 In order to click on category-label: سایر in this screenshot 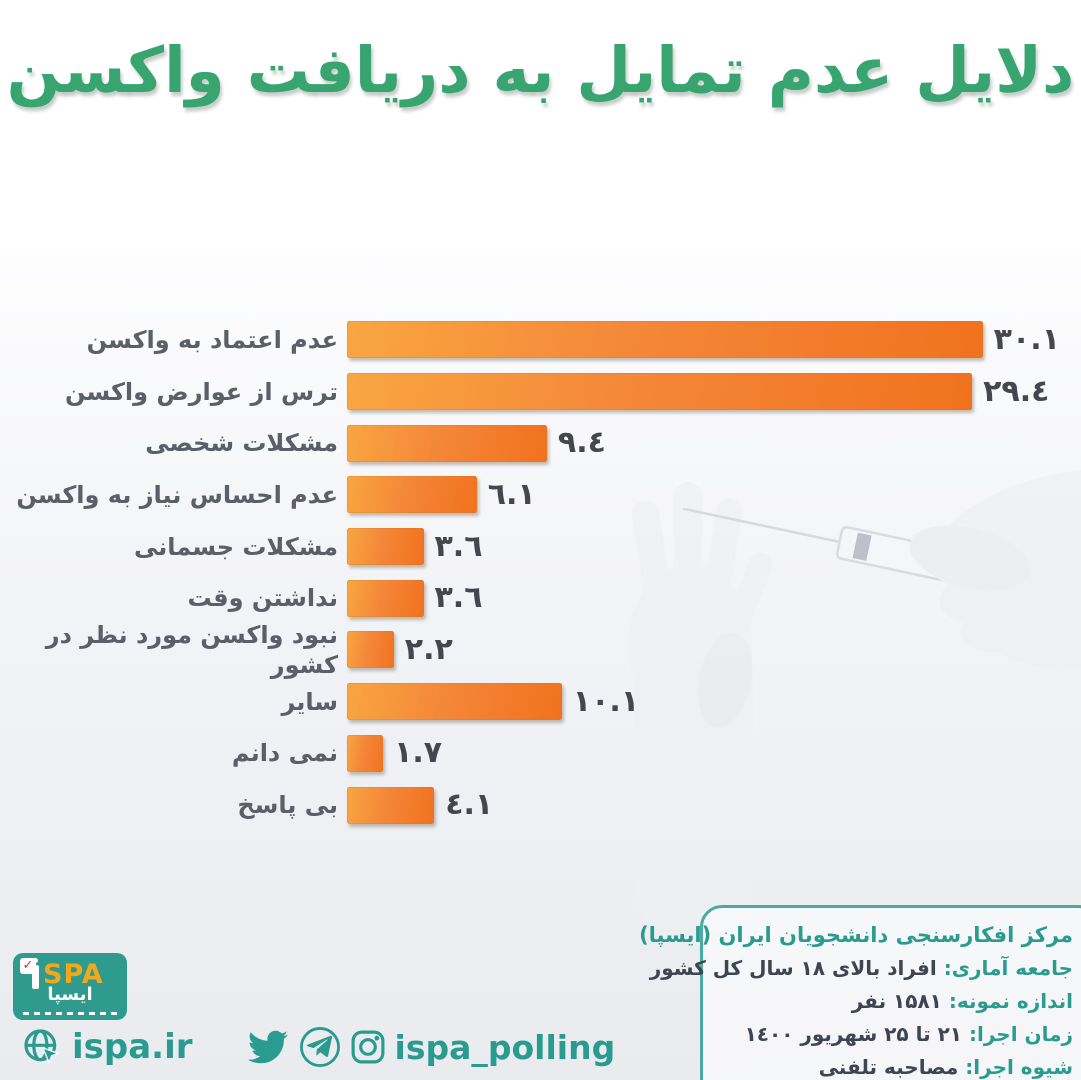, I will do `click(309, 701)`.